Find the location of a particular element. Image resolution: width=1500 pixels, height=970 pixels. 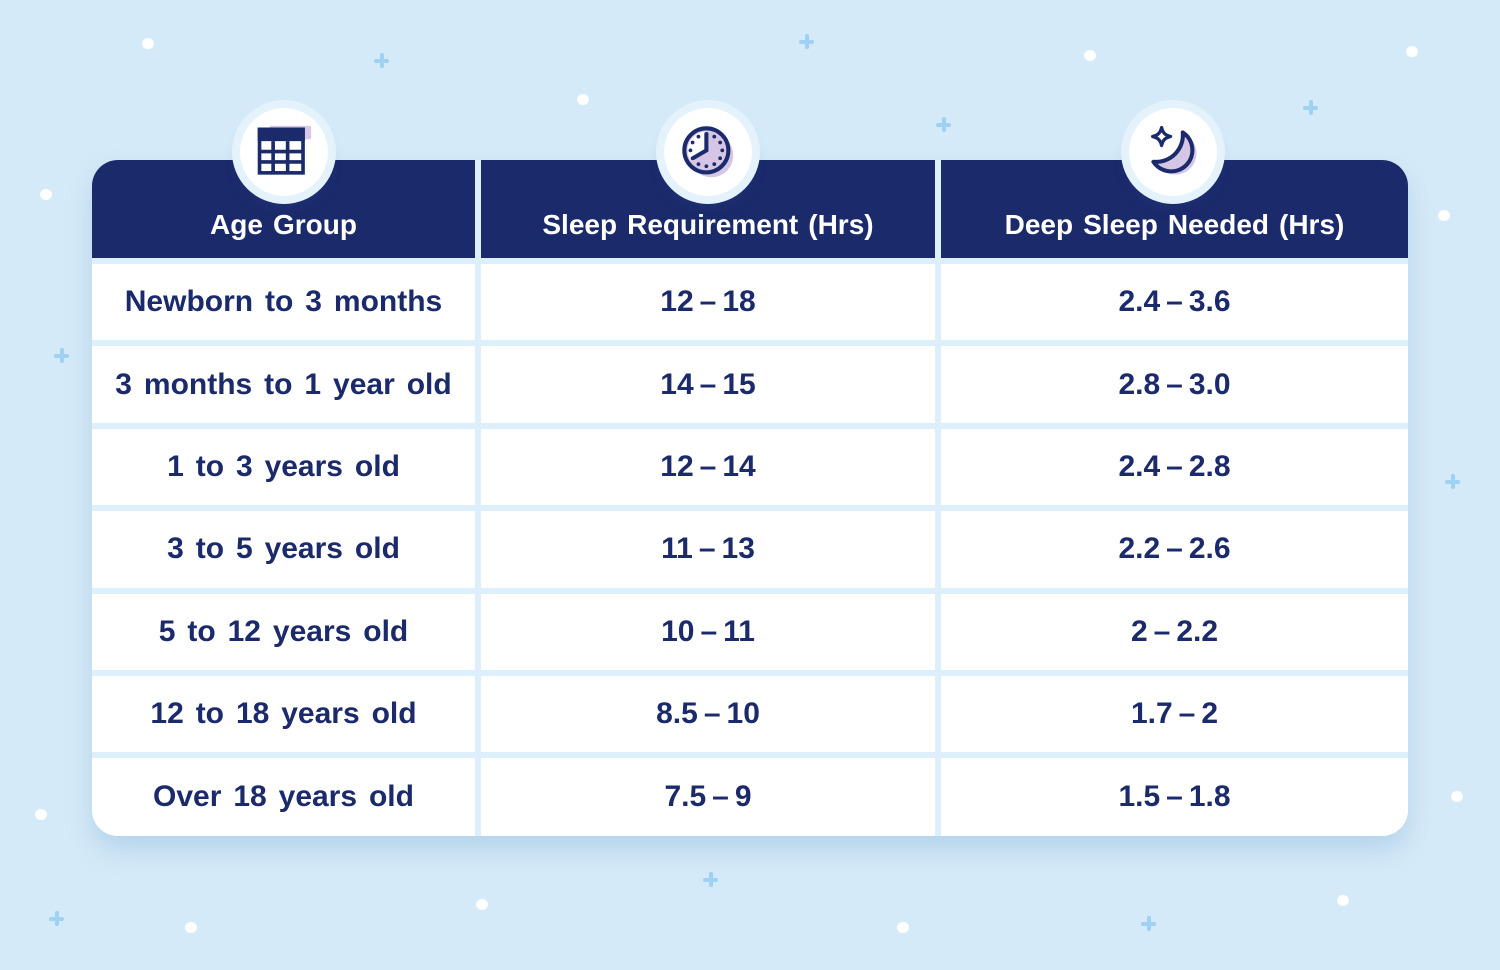

cell-sleep-req: 8.5 – 10 is located at coordinates (708, 714).